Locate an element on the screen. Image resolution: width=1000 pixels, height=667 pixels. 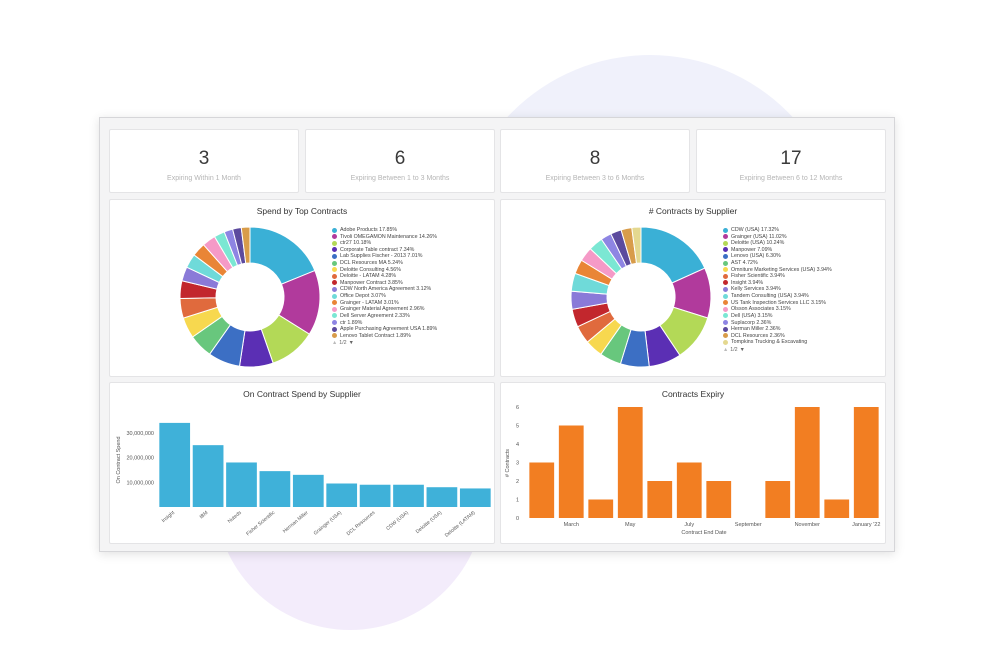
legend-item: Suplacorp 2.36% is located at coordinates (778, 323).